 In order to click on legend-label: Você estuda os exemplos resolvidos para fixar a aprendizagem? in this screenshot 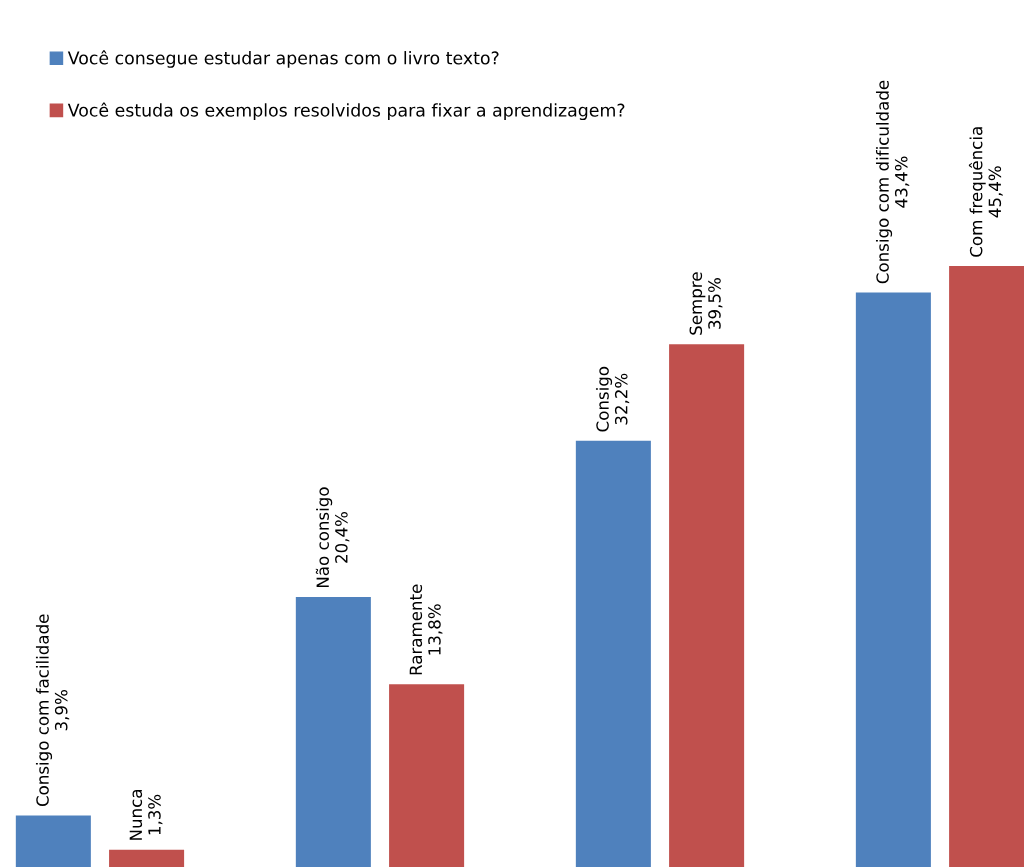, I will do `click(346, 111)`.